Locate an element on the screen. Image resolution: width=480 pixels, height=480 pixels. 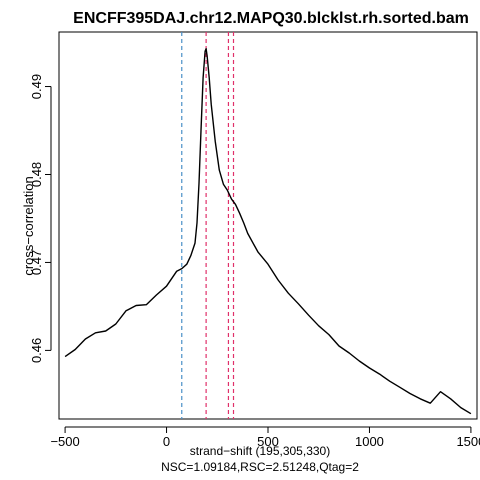
y-tick-label: 0.47 is located at coordinates (36, 262).